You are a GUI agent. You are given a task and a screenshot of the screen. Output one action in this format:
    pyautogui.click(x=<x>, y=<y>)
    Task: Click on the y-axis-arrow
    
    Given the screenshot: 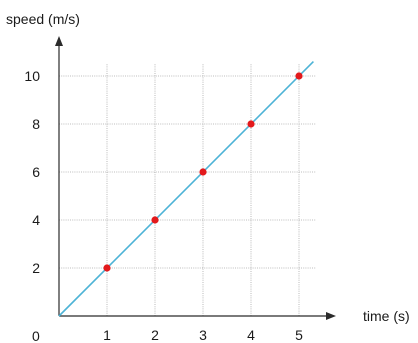 What is the action you would take?
    pyautogui.click(x=59, y=41)
    